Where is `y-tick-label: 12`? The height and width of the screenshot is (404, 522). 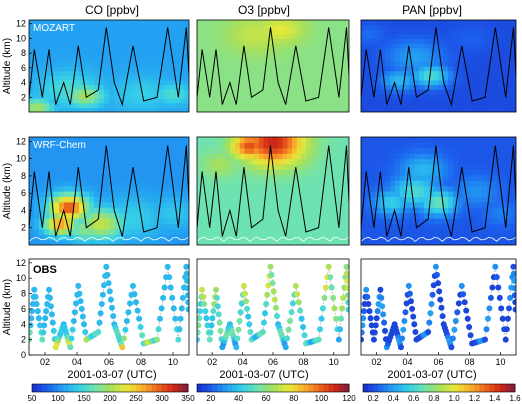
y-tick-label: 12 is located at coordinates (21, 141).